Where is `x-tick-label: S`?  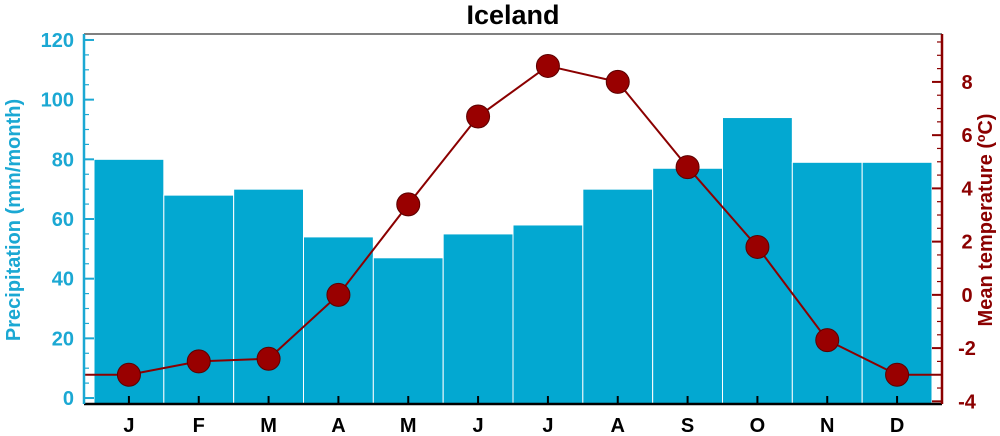 x-tick-label: S is located at coordinates (687, 425).